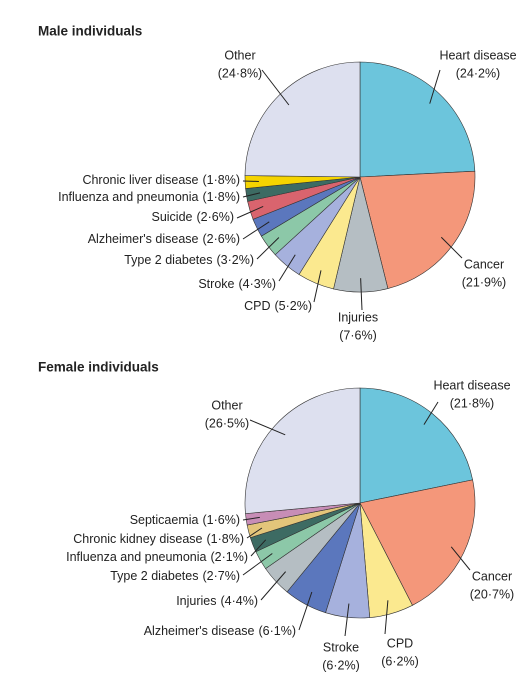  What do you see at coordinates (358, 317) in the screenshot?
I see `slice-label: Injuries` at bounding box center [358, 317].